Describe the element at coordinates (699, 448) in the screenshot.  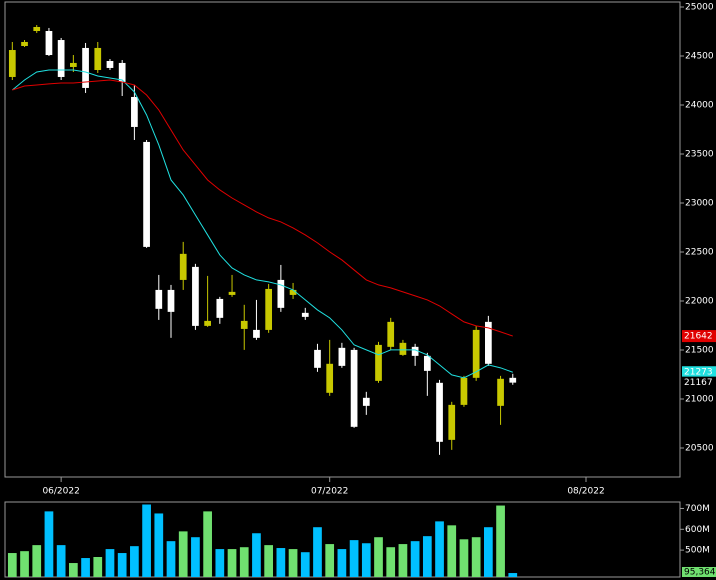
I see `y-tick-label: 20500` at that location.